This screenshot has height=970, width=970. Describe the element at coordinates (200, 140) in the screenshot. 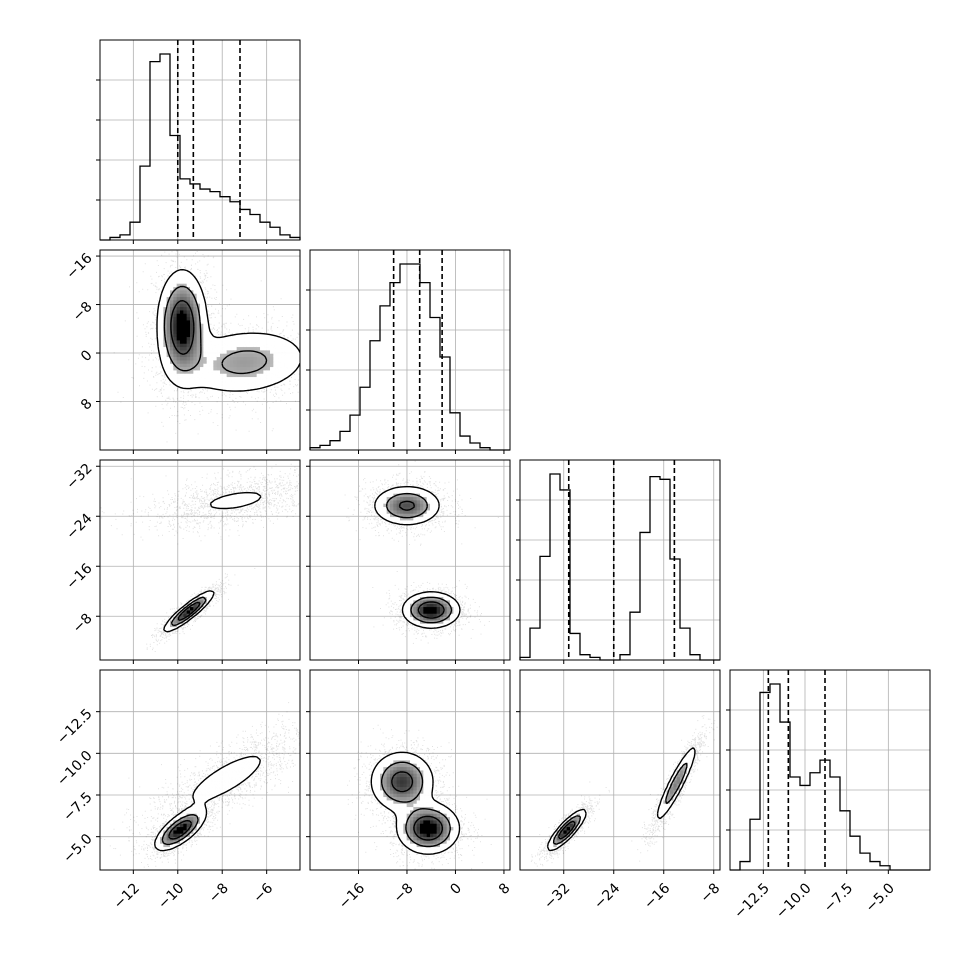

I see `panel-frame` at that location.